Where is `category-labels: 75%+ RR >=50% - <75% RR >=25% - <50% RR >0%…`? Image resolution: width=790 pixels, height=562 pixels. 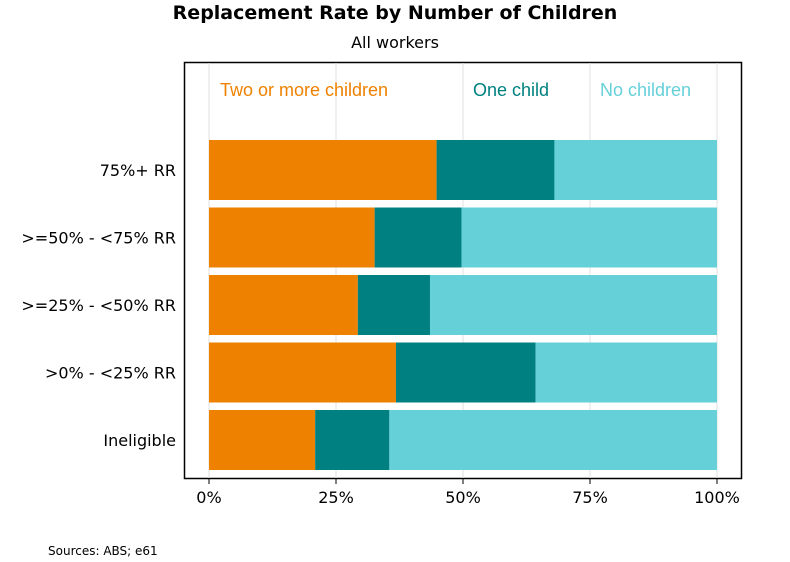
category-labels: 75%+ RR >=50% - <75% RR >=25% - <50% RR >0%… is located at coordinates (98, 305).